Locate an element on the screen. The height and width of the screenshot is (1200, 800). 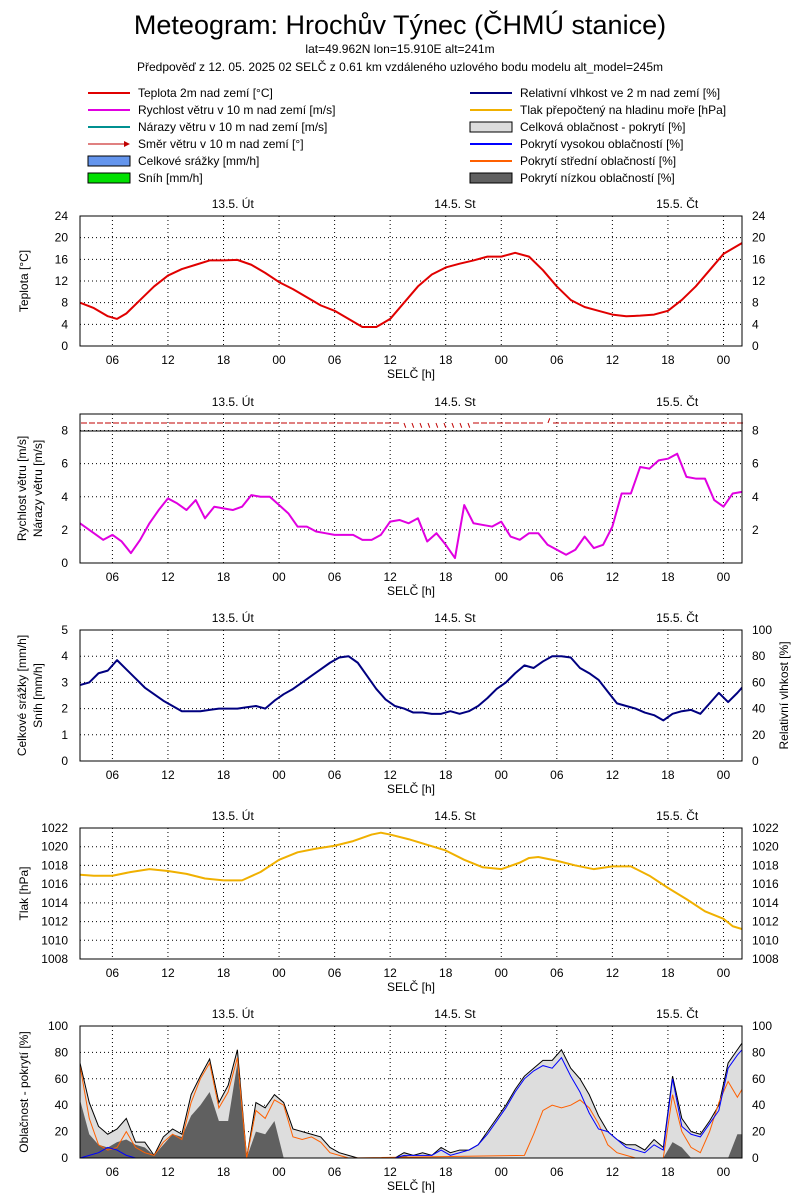
y-right-tick-label-0-1: 4 is located at coordinates (755, 324).